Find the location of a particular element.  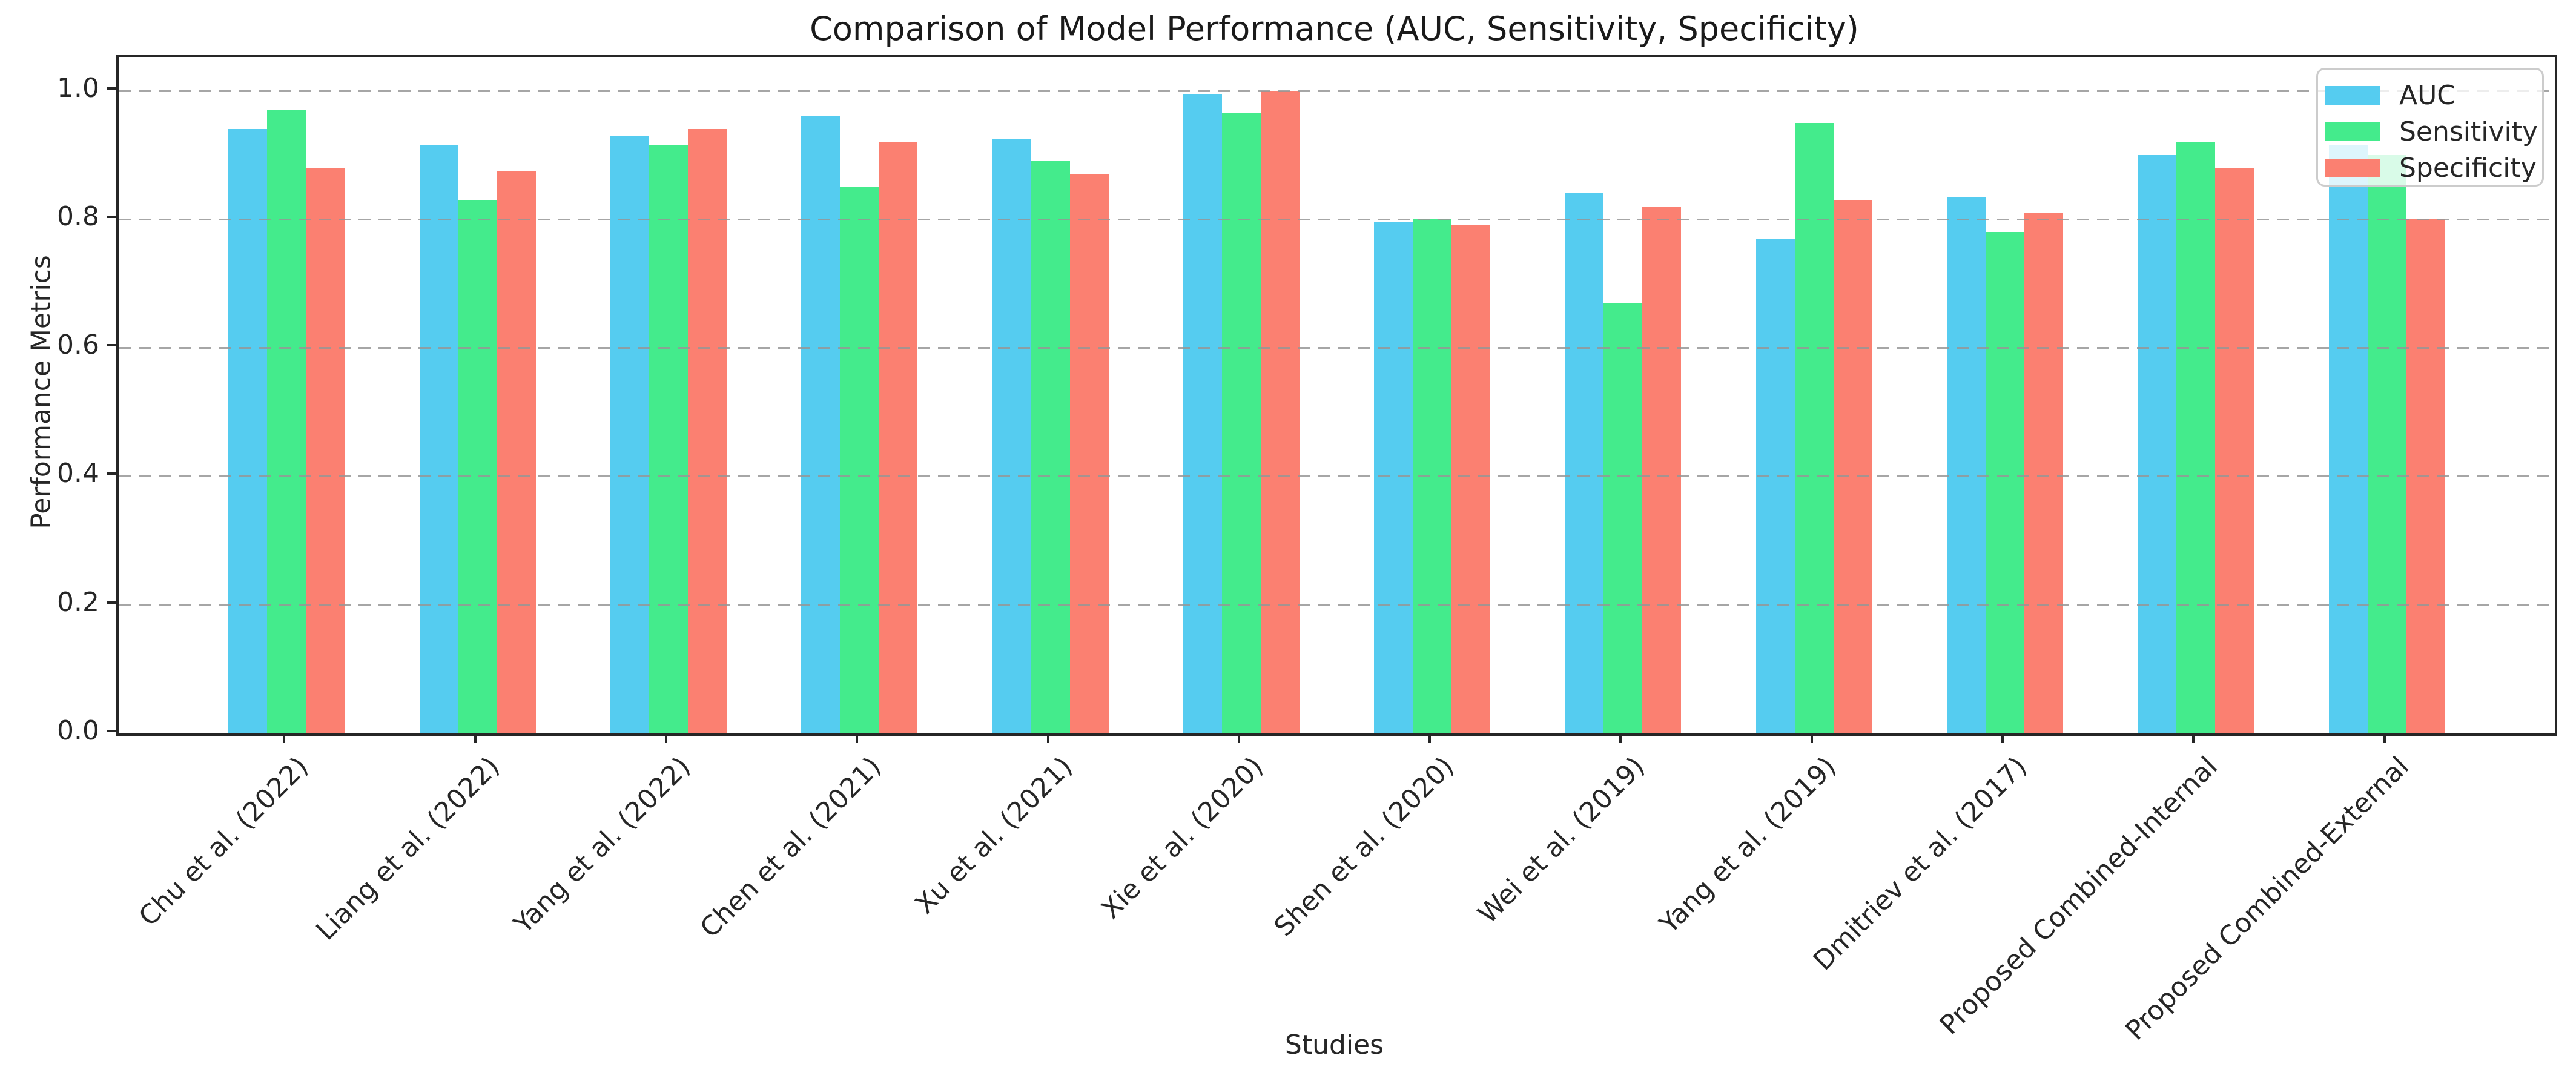

x-tick-label-8: Yang et al. (2019) is located at coordinates (1748, 845).